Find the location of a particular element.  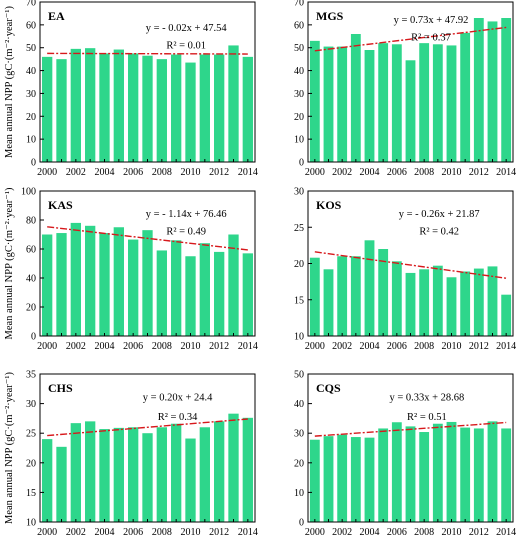

trend-equation: y = - 0.02x + 47.54 is located at coordinates (187, 28).